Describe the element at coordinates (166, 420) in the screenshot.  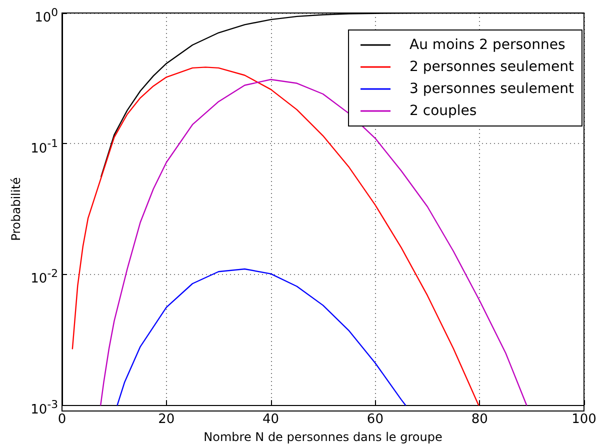
I see `x-tick-label: 20` at that location.